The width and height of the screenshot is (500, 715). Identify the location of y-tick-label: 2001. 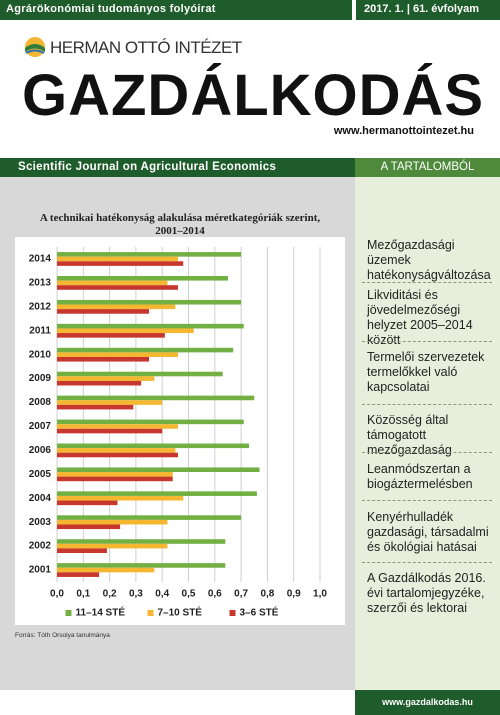
(40, 570).